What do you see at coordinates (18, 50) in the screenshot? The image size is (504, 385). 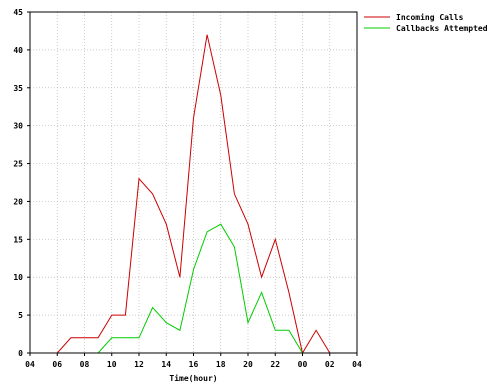 I see `y-tick-label: 40` at bounding box center [18, 50].